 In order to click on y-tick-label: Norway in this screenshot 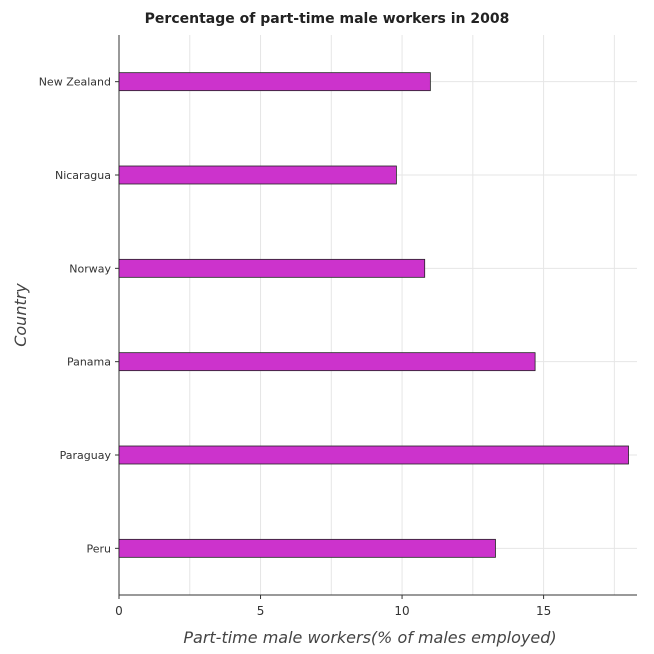, I will do `click(90, 268)`.